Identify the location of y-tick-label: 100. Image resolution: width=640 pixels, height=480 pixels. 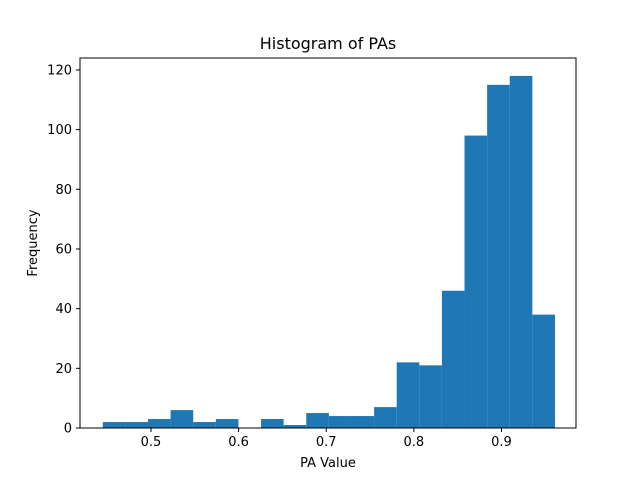
(59, 130).